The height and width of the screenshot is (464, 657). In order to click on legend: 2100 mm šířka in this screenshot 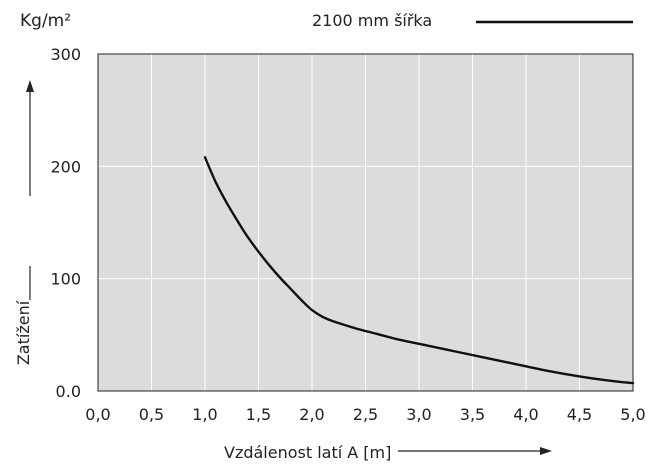, I will do `click(472, 20)`.